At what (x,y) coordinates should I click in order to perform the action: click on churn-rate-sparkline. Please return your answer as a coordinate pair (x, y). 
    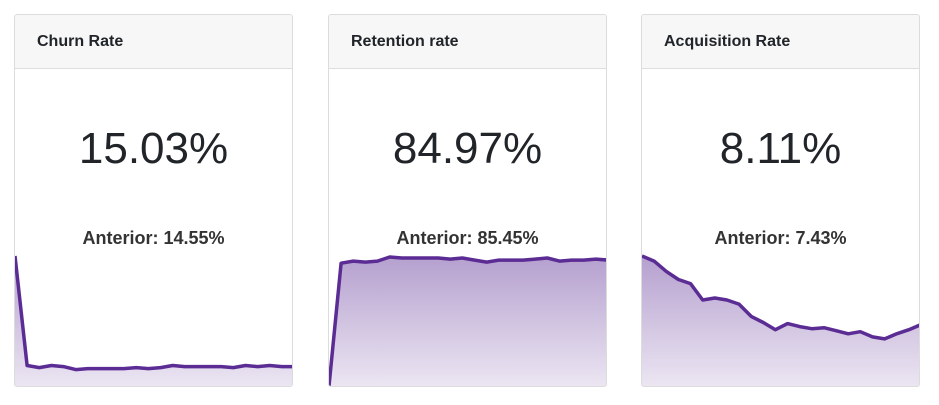
    Looking at the image, I should click on (153, 320).